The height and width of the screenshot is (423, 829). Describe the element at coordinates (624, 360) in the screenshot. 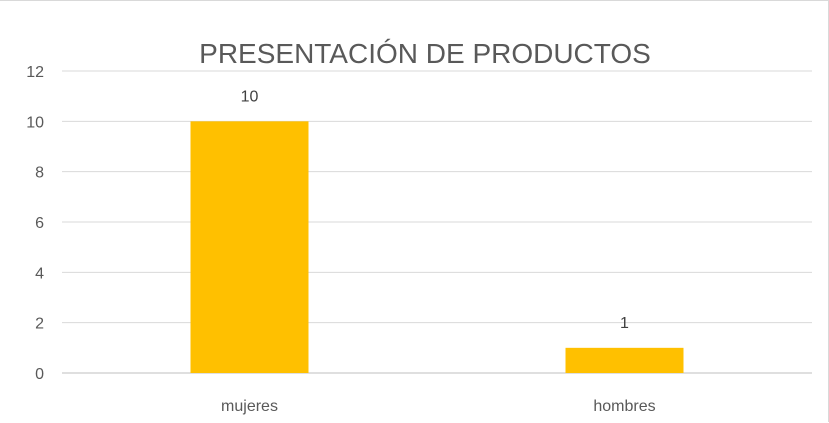

I see `bar-hombres` at that location.